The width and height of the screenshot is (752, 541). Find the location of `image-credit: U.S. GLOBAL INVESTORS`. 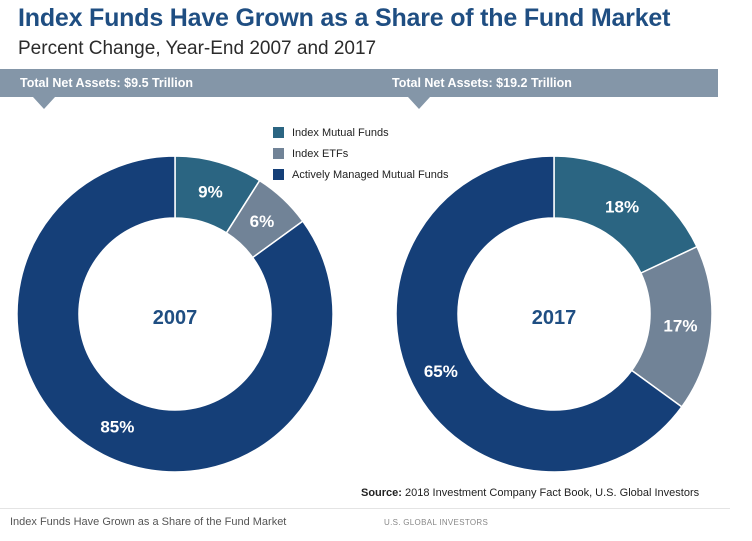

image-credit: U.S. GLOBAL INVESTORS is located at coordinates (436, 522).